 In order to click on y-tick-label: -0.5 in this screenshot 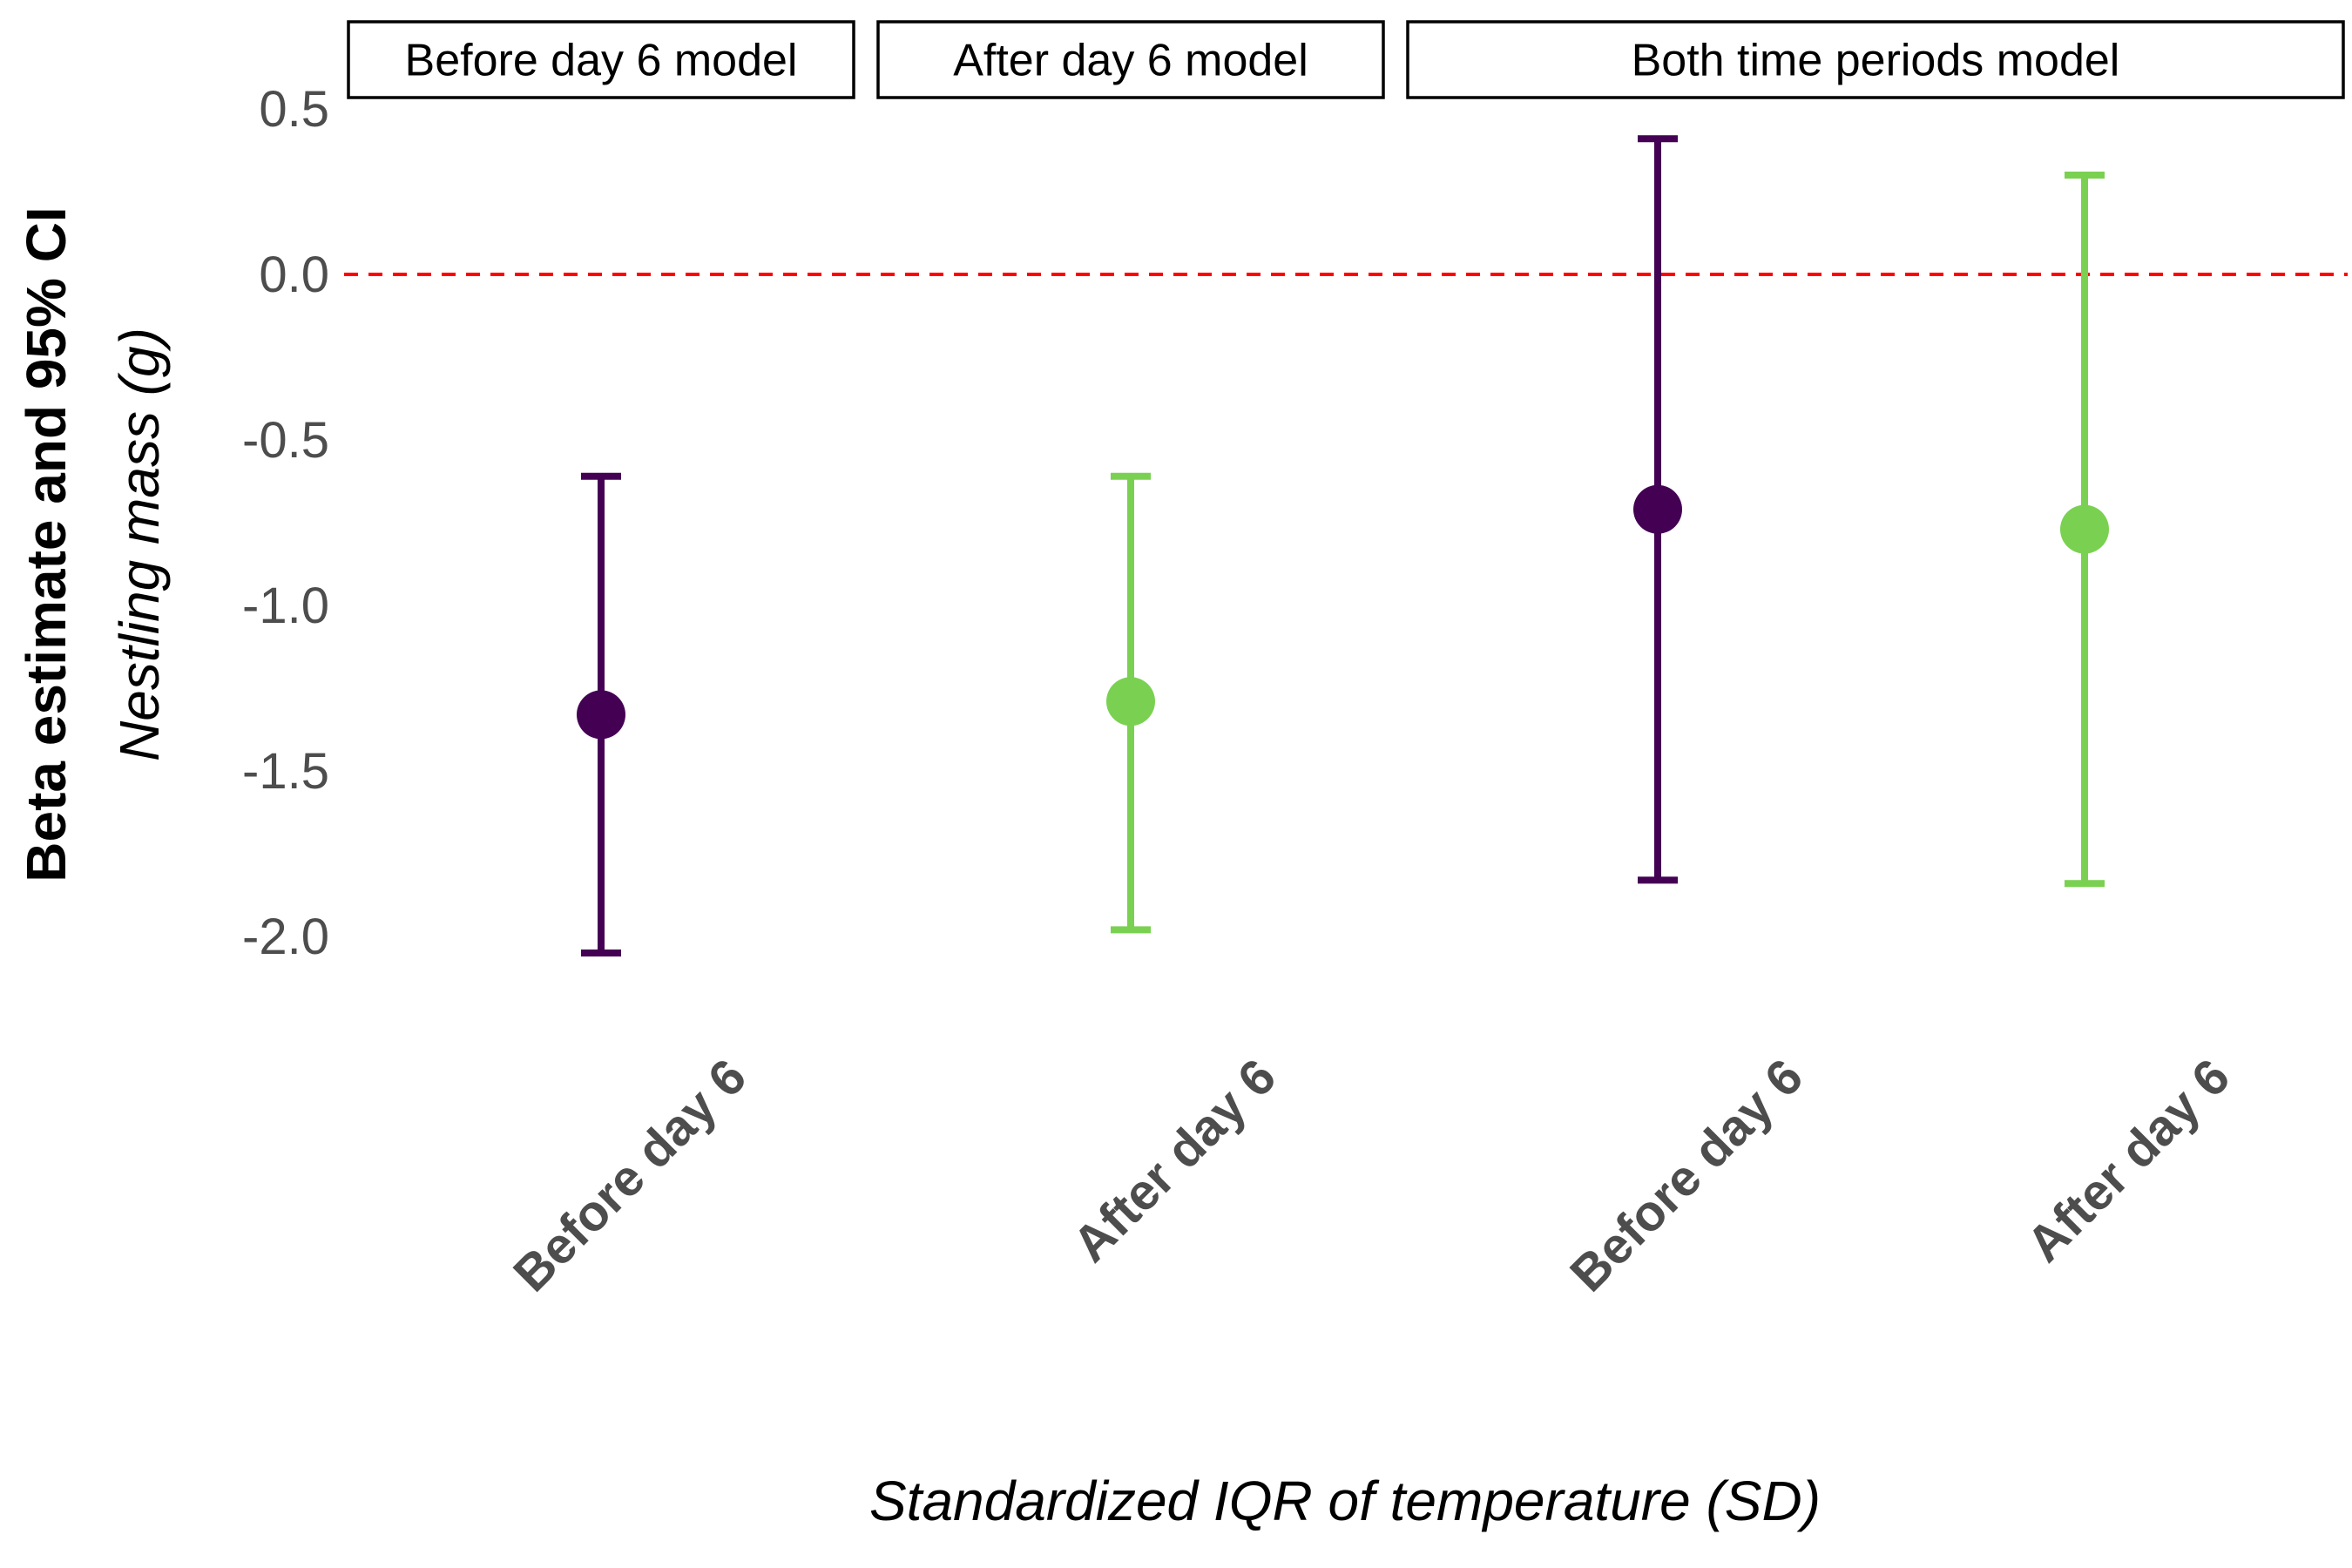, I will do `click(285, 440)`.